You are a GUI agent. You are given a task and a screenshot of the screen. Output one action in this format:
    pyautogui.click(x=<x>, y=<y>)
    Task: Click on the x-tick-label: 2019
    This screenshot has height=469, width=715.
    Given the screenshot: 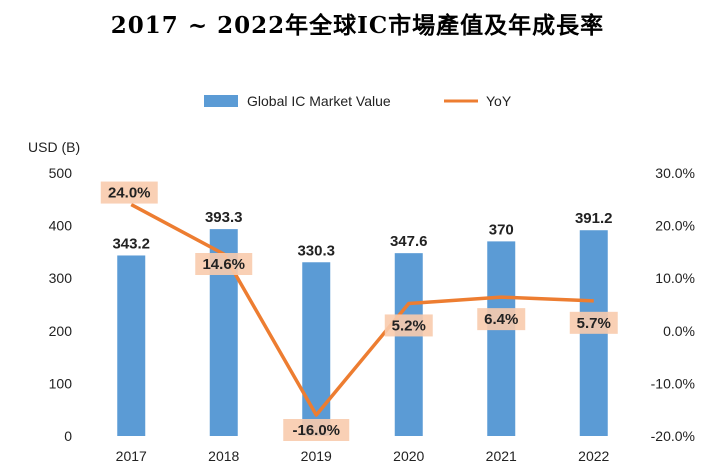 What is the action you would take?
    pyautogui.click(x=316, y=456)
    